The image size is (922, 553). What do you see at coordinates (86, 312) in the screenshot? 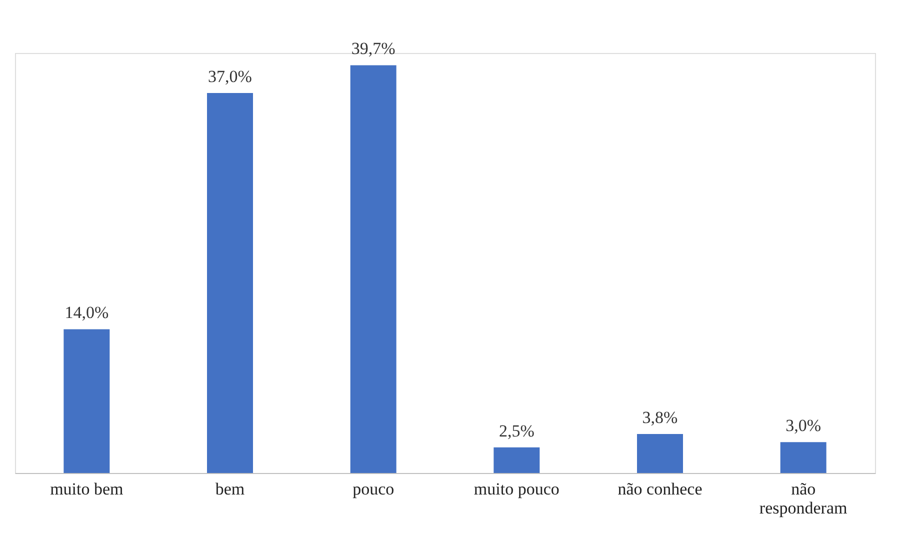
I see `data-label: 14,0%` at bounding box center [86, 312].